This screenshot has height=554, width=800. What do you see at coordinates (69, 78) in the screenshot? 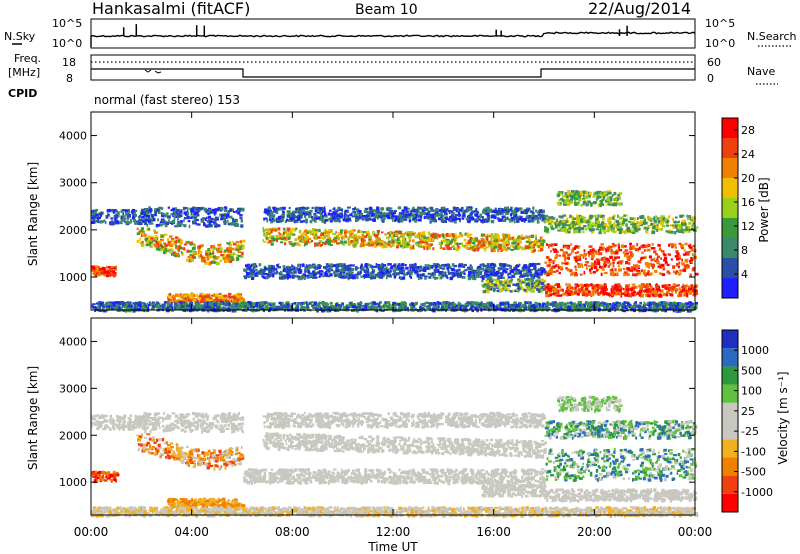
I see `freq-tick-low: 8` at bounding box center [69, 78].